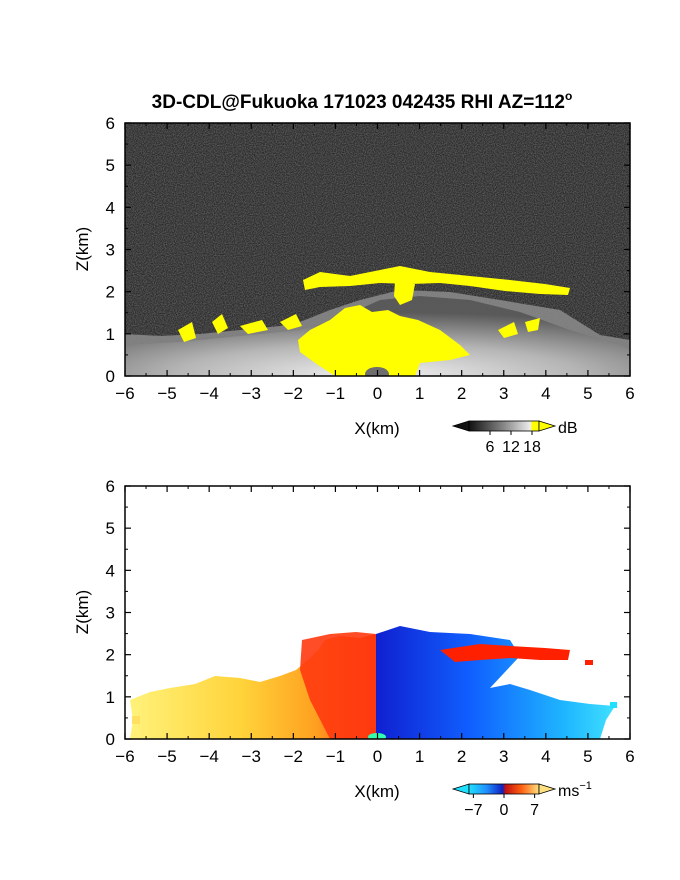  I want to click on velocity-ytick-label: 2, so click(110, 655).